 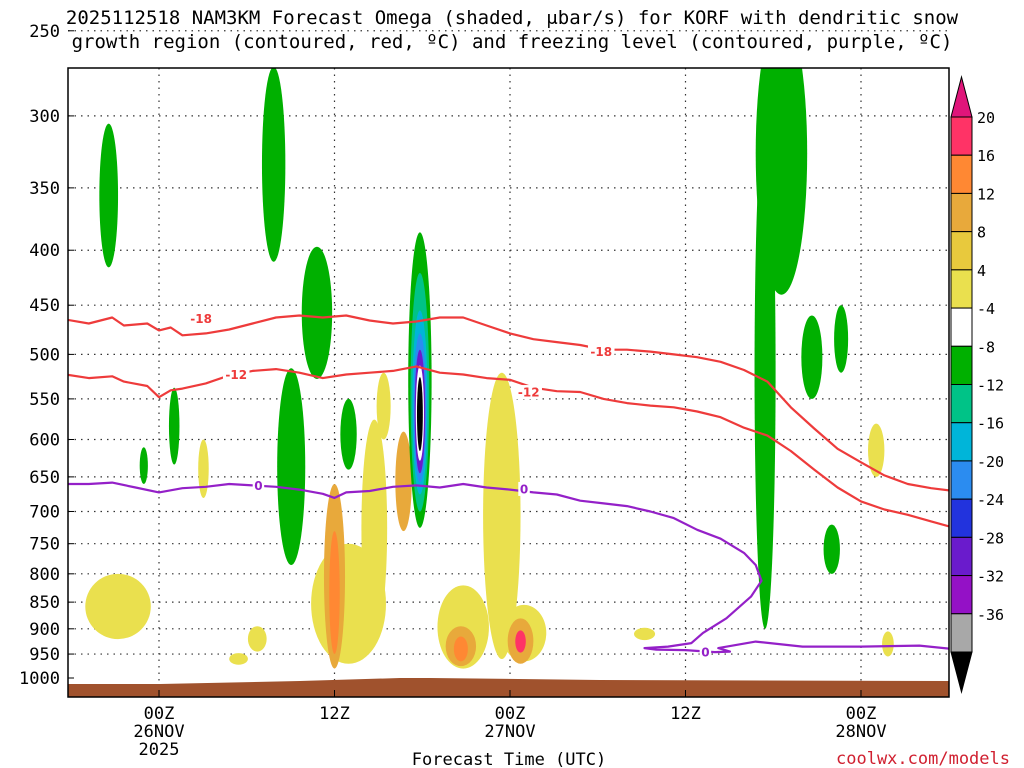 I want to click on contour-label-2-1: -12, so click(x=236, y=375).